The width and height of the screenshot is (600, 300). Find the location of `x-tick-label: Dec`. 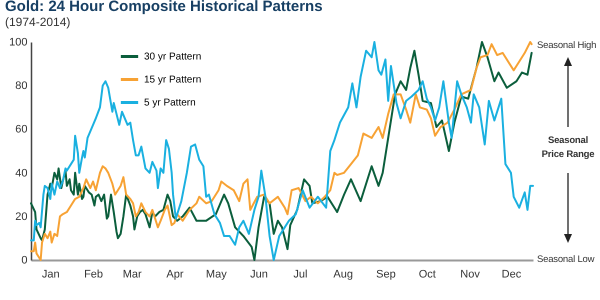

x-tick-label: Dec is located at coordinates (512, 274).